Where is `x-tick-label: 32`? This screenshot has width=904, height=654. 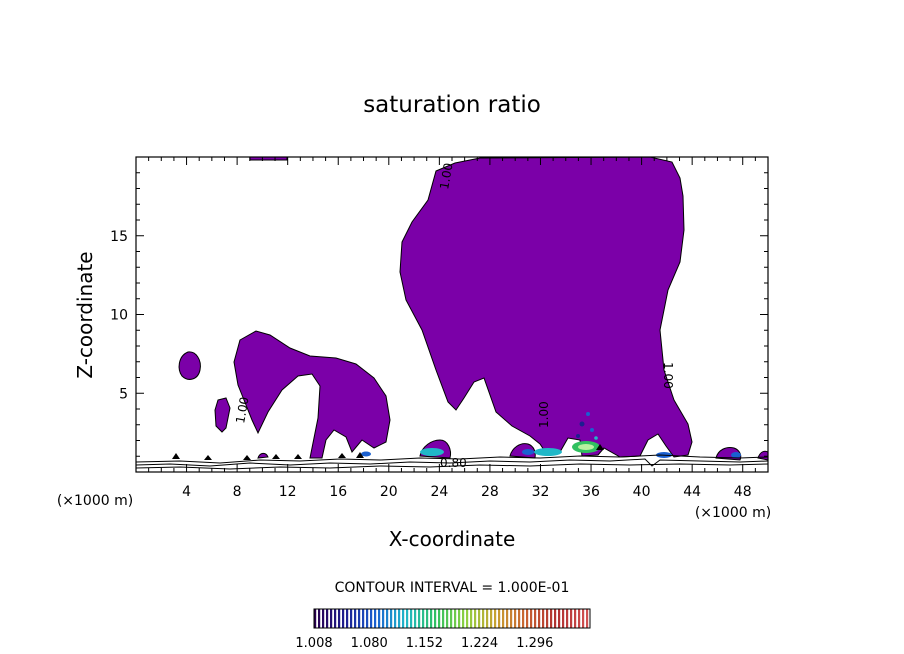 x-tick-label: 32 is located at coordinates (541, 492).